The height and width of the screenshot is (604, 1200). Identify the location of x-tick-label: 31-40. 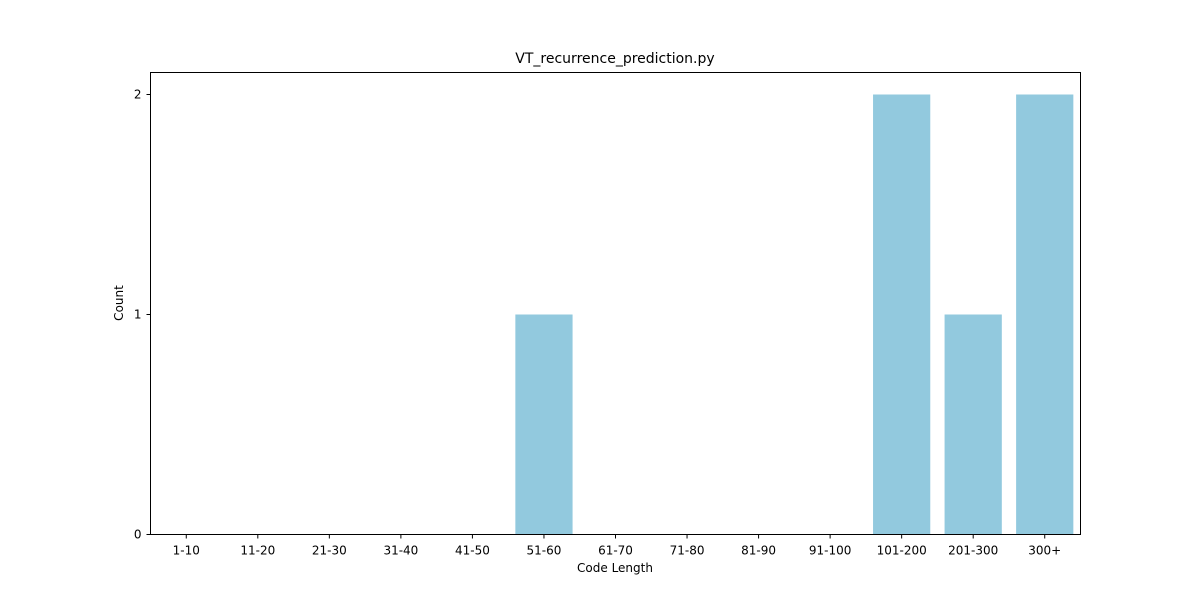
(400, 551).